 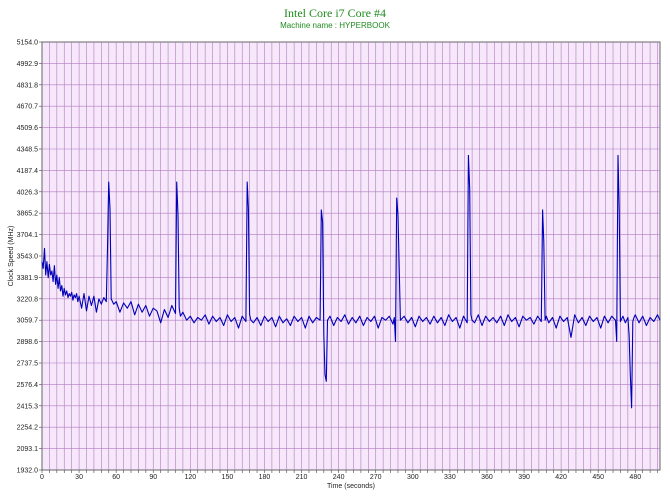 What do you see at coordinates (28, 85) in the screenshot?
I see `y-tick-label: 4831.8` at bounding box center [28, 85].